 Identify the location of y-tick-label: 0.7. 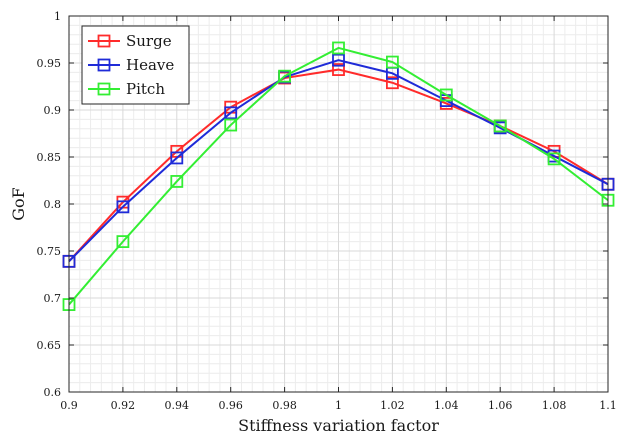
(53, 298).